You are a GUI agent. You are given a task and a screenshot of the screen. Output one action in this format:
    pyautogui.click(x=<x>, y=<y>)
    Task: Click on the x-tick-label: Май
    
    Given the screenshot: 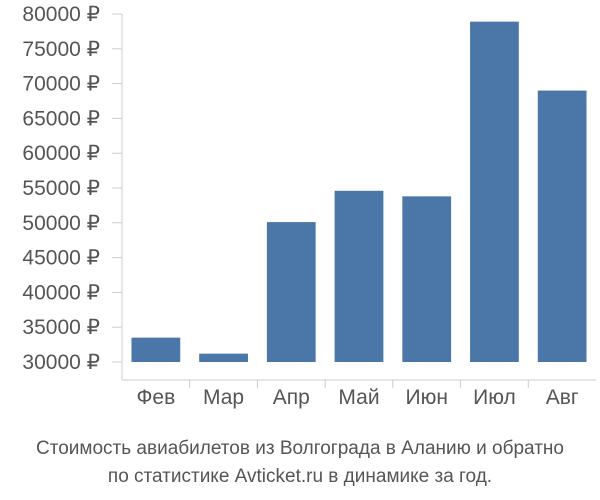 What is the action you would take?
    pyautogui.click(x=358, y=397)
    